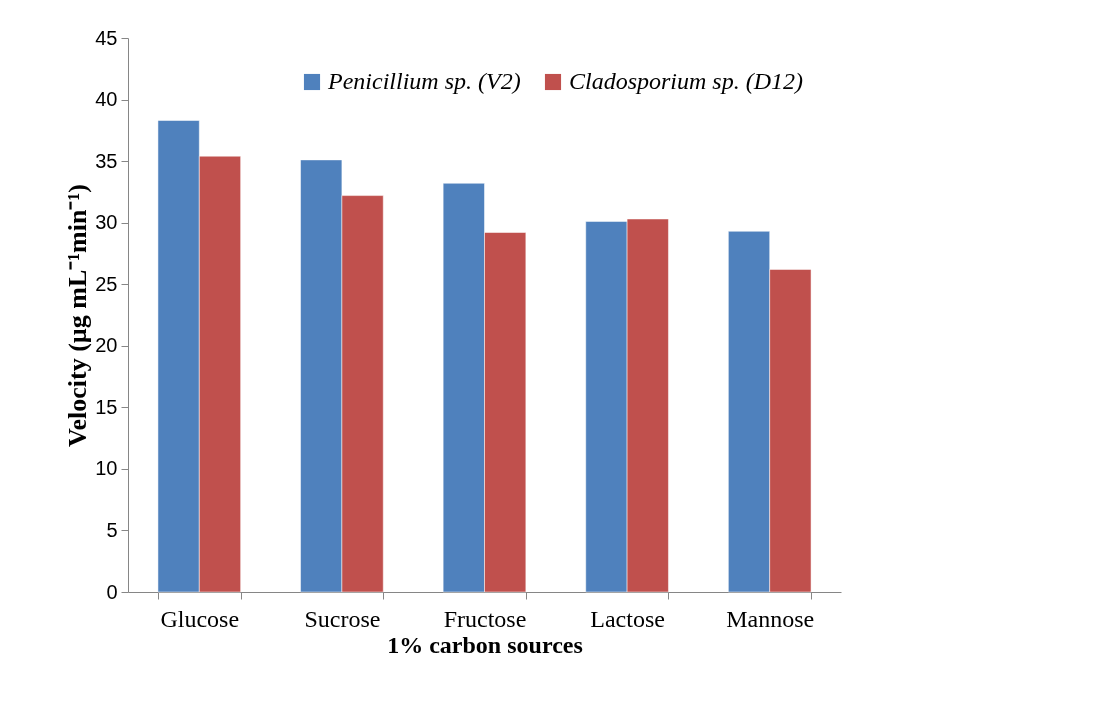  What do you see at coordinates (106, 99) in the screenshot?
I see `y-tick-label: 40` at bounding box center [106, 99].